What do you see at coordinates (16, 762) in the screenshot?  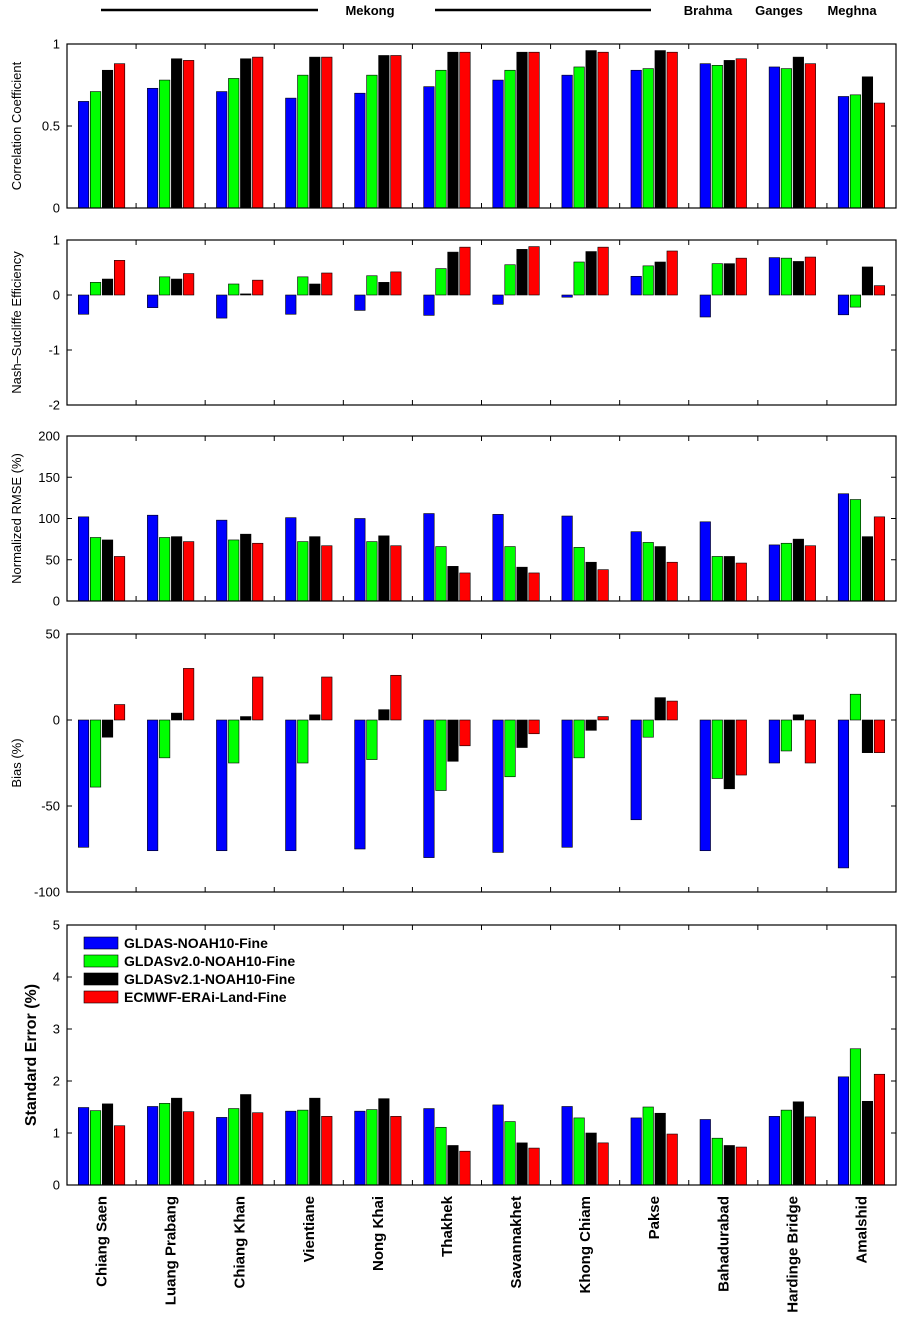 I see `ylabel-p3: Bias (%)` at bounding box center [16, 762].